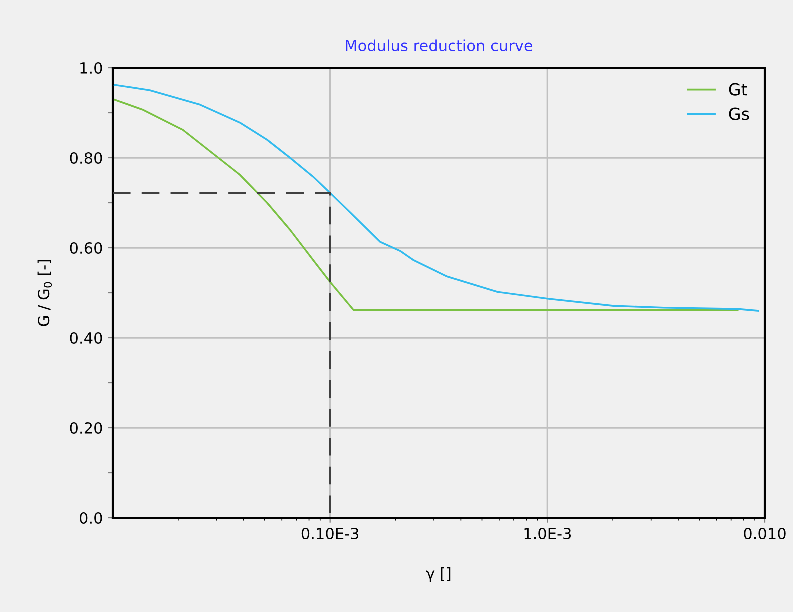 This screenshot has width=793, height=612. I want to click on y-tick-label: 0.40, so click(86, 338).